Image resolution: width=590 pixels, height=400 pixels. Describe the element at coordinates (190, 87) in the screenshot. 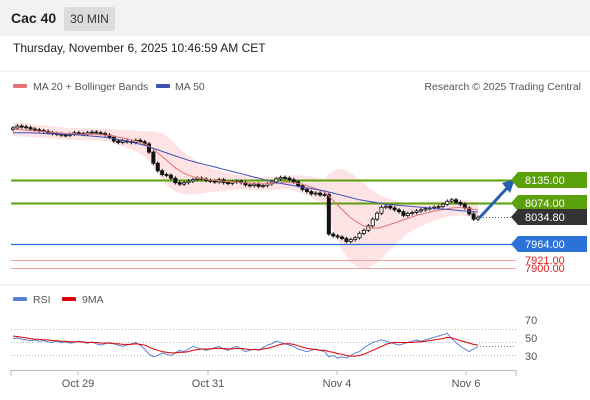

I see `ma50-legend-label: MA 50` at that location.